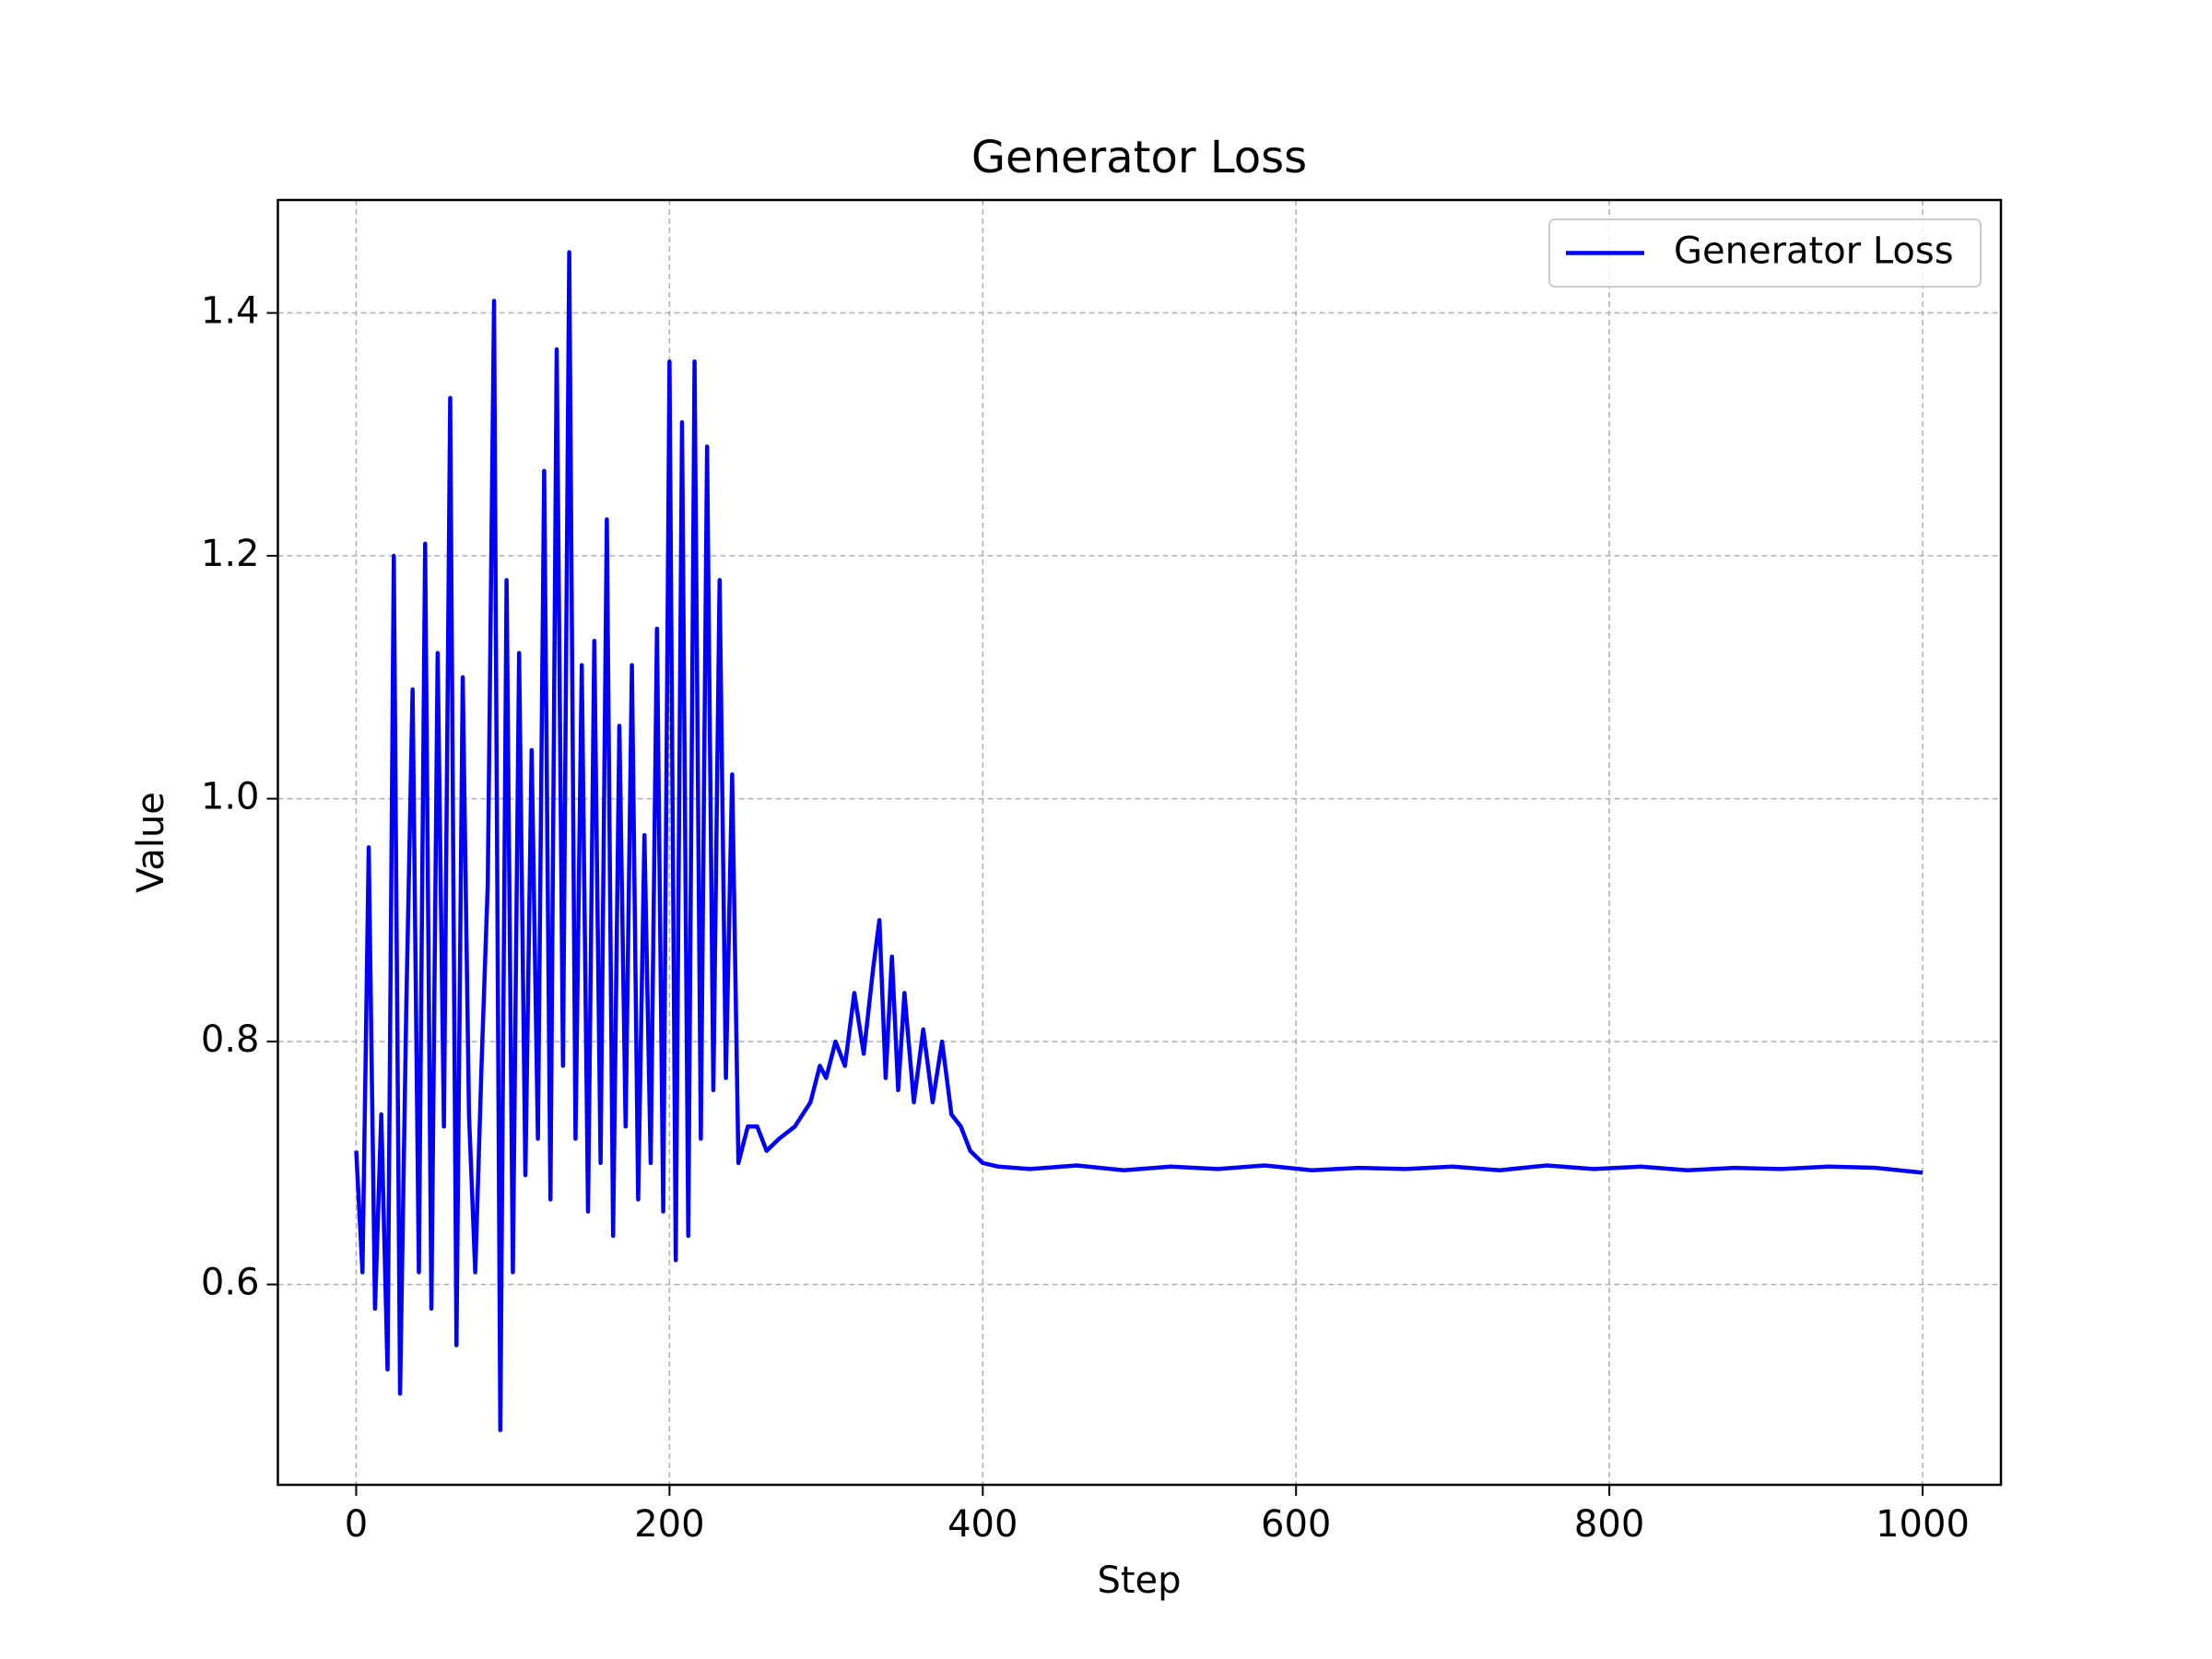 The image size is (2212, 1659). Describe the element at coordinates (230, 1039) in the screenshot. I see `y-tick-label: 0.8` at that location.